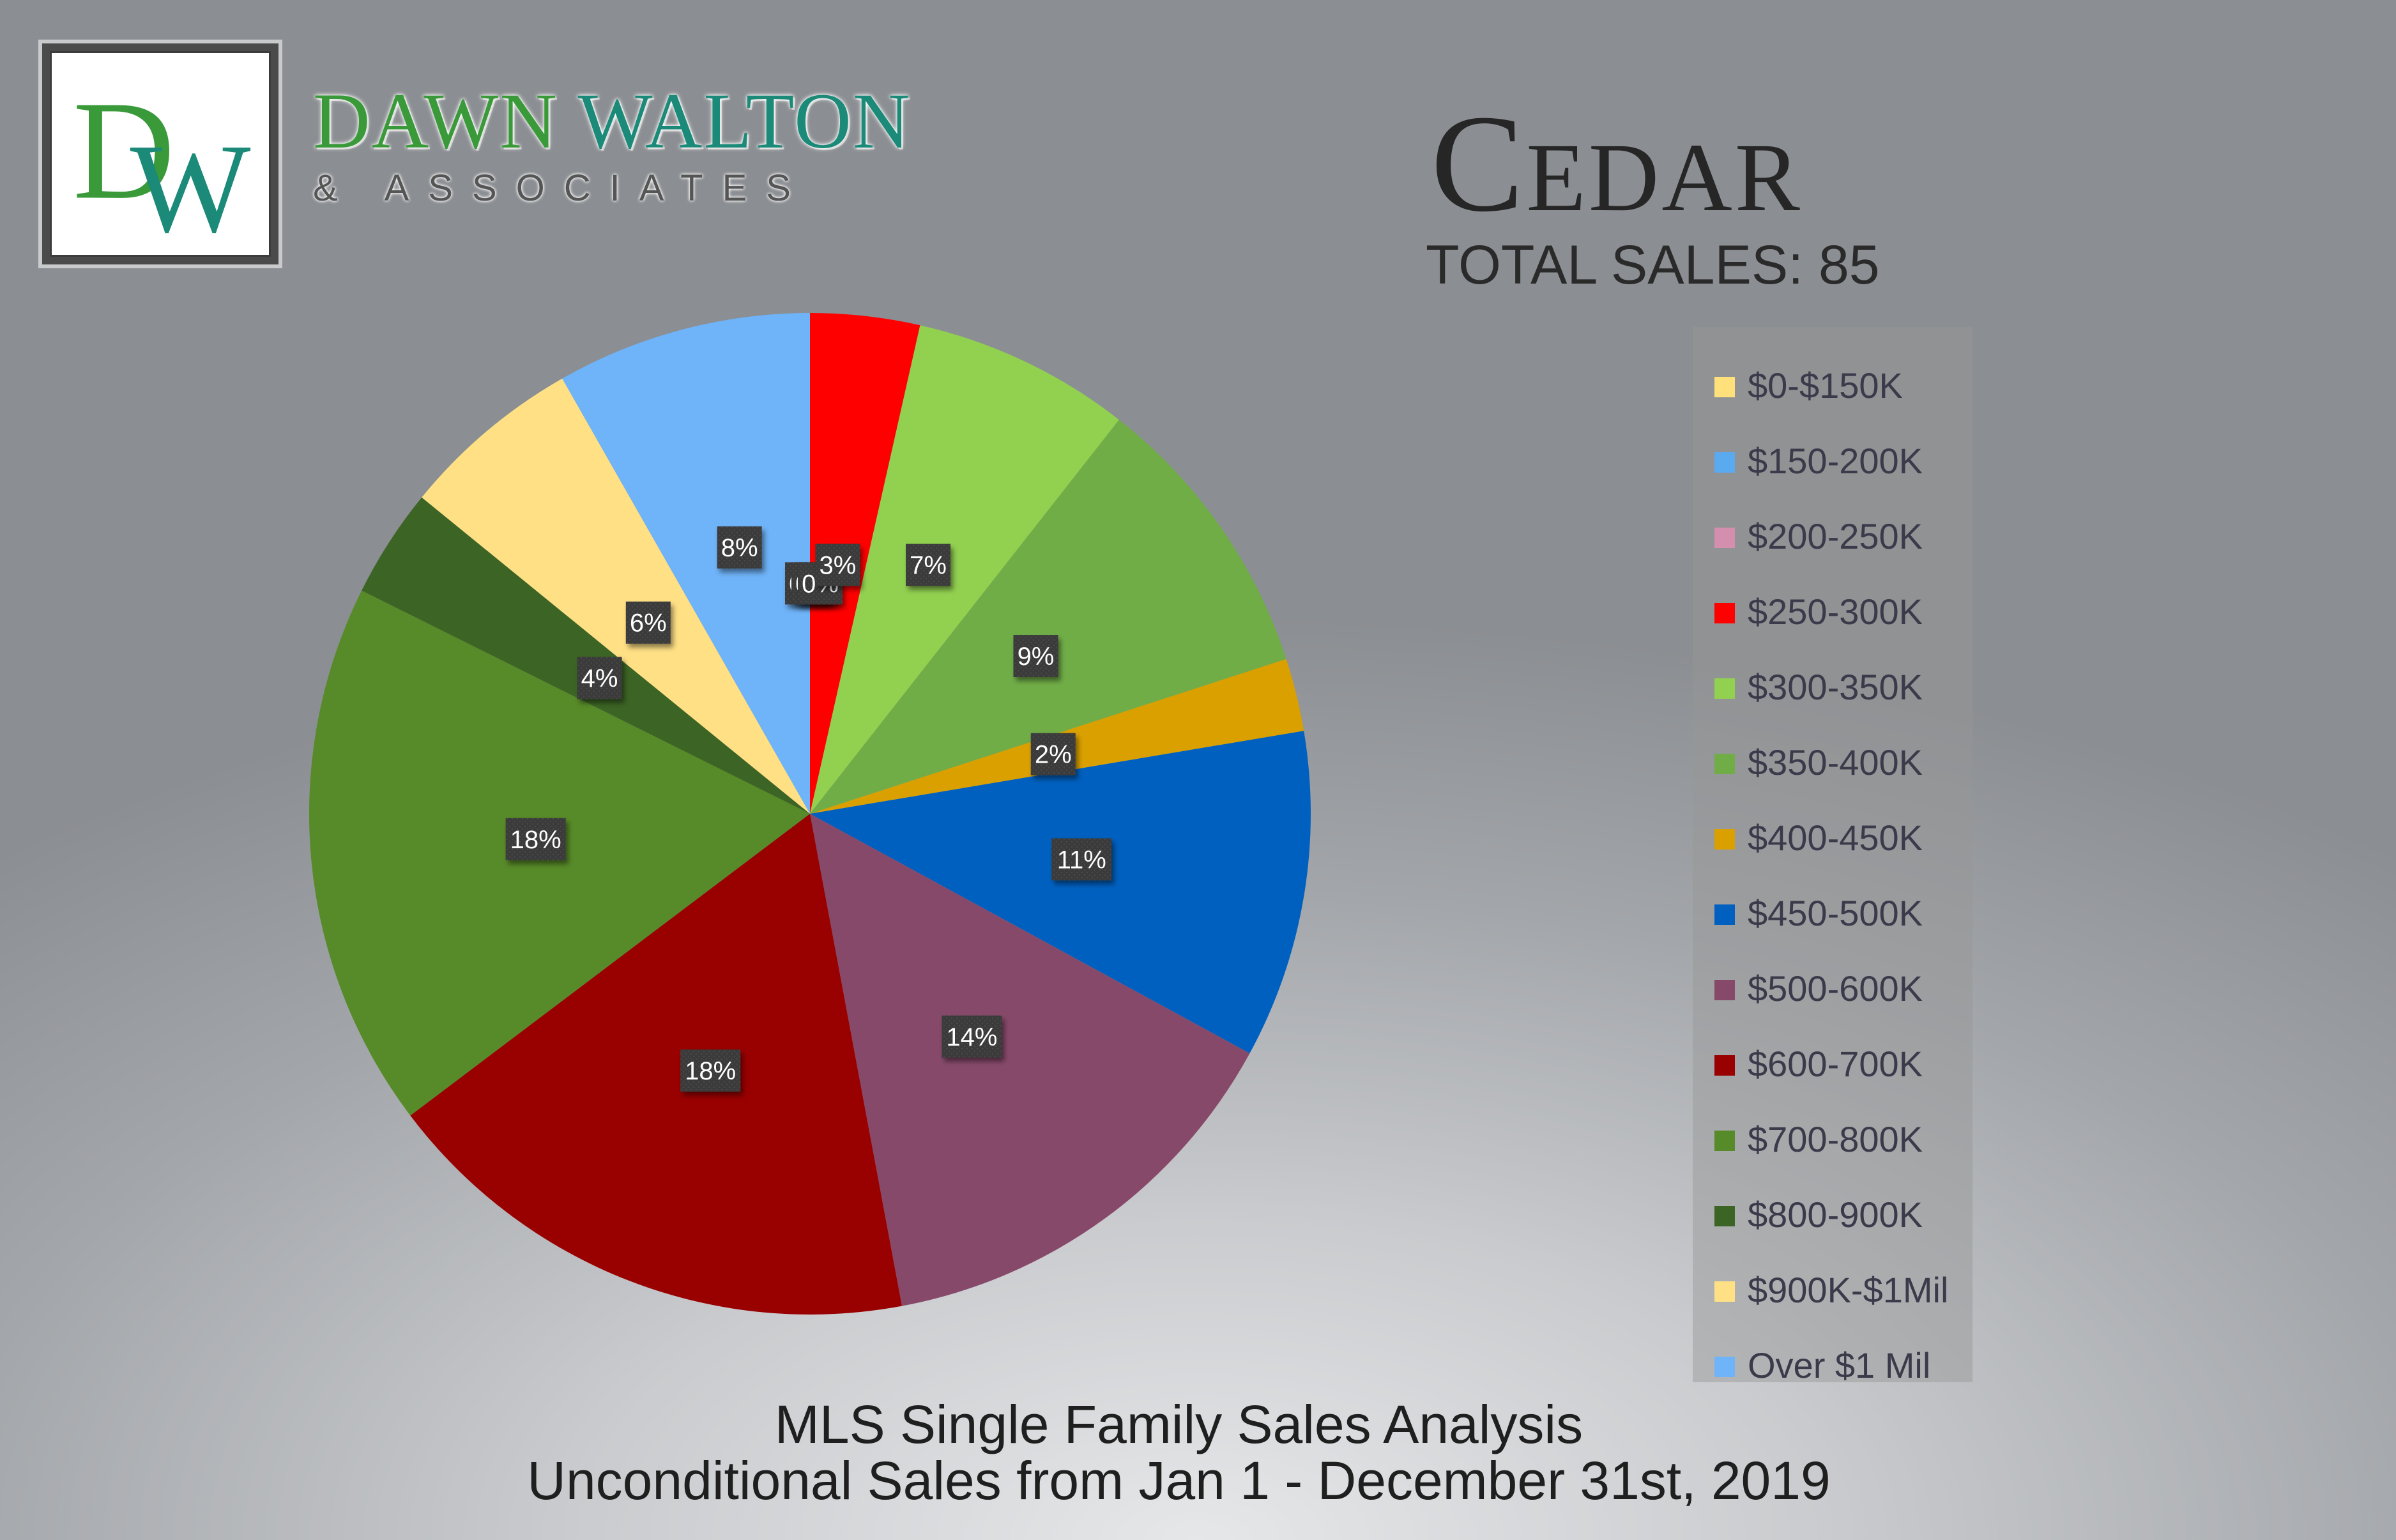 The width and height of the screenshot is (2396, 1540). I want to click on svg-text: D, so click(124, 150).